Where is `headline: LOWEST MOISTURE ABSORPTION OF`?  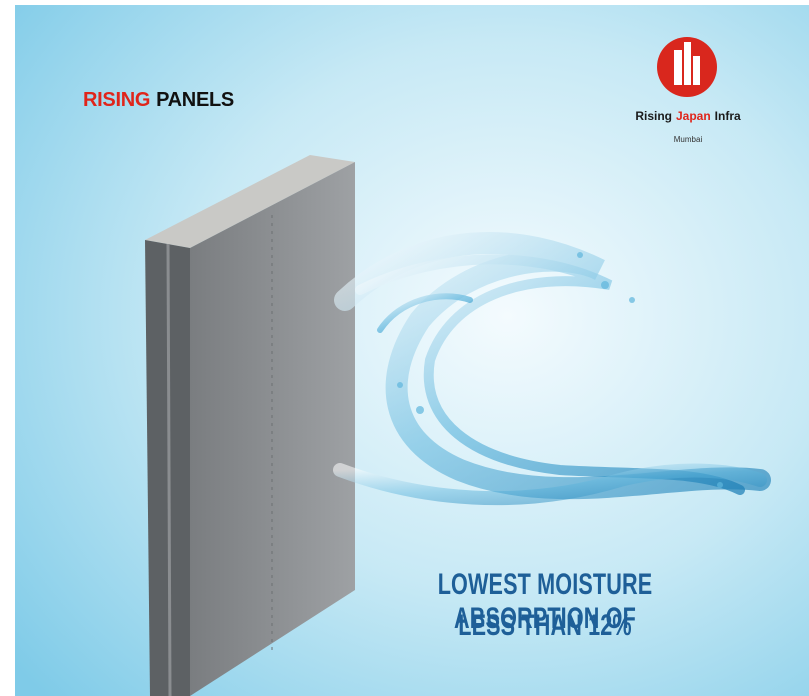
headline: LOWEST MOISTURE ABSORPTION OF is located at coordinates (545, 601).